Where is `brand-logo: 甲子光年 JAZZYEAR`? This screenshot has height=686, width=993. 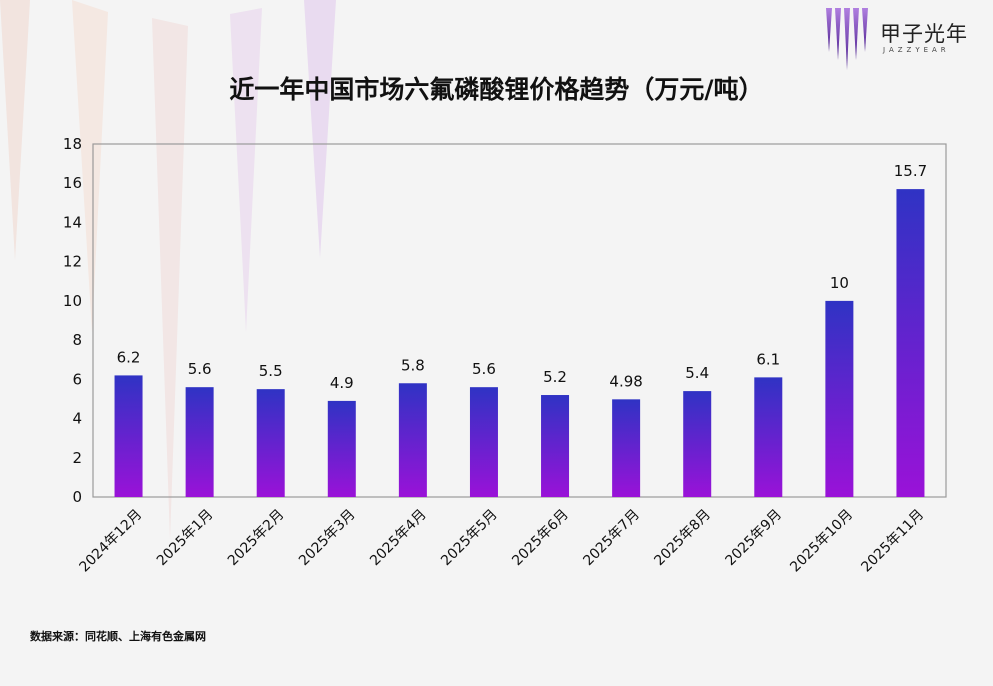 brand-logo: 甲子光年 JAZZYEAR is located at coordinates (906, 39).